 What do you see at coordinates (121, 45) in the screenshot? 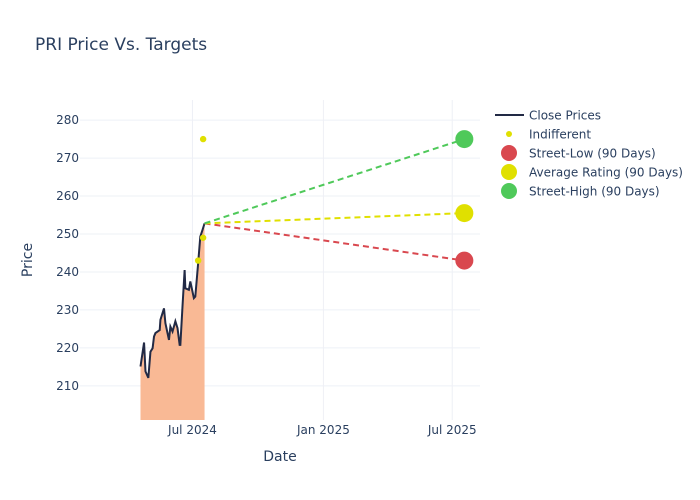
I see `chart-title: PRI Price Vs. Targets` at bounding box center [121, 45].